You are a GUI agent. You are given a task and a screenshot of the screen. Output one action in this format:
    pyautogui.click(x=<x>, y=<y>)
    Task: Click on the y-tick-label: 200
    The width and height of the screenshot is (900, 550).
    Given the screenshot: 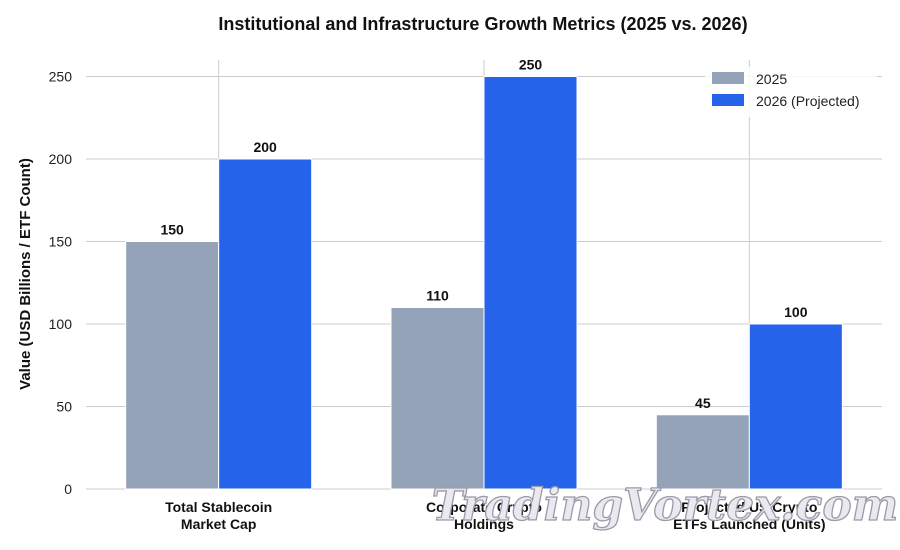 What is the action you would take?
    pyautogui.click(x=61, y=159)
    